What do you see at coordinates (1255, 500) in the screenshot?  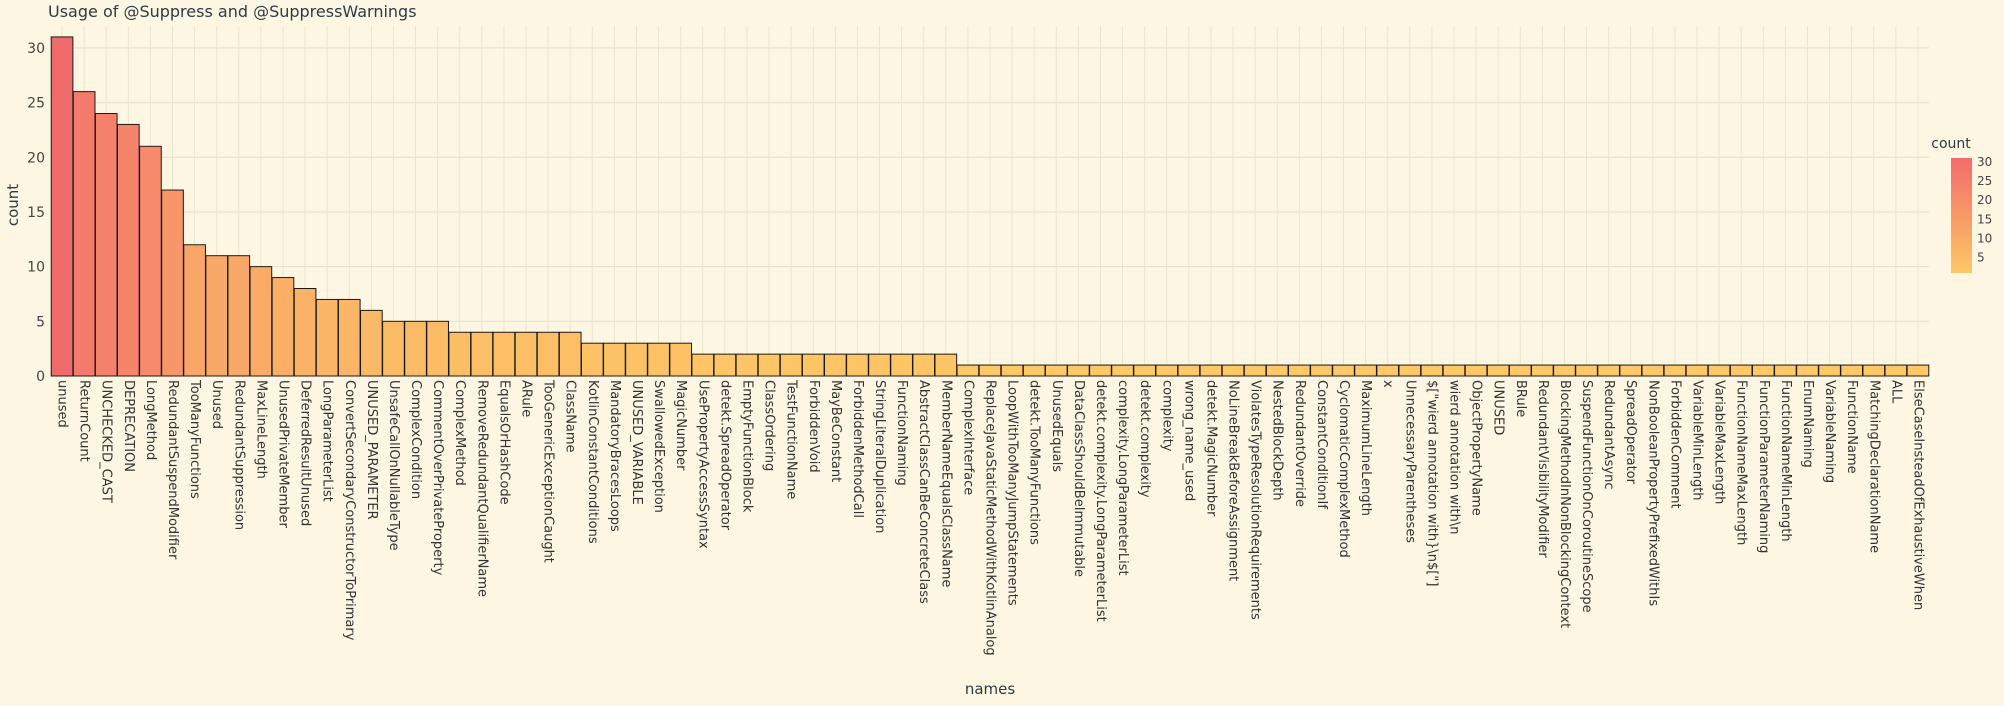 I see `x-tick-label: ViolatesTypeResolutionRequirements` at bounding box center [1255, 500].